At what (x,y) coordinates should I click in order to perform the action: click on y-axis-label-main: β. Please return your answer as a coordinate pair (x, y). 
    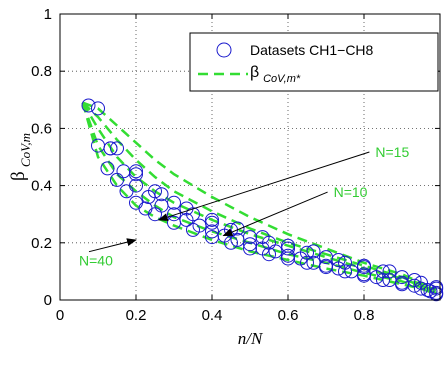
    Looking at the image, I should click on (18, 176).